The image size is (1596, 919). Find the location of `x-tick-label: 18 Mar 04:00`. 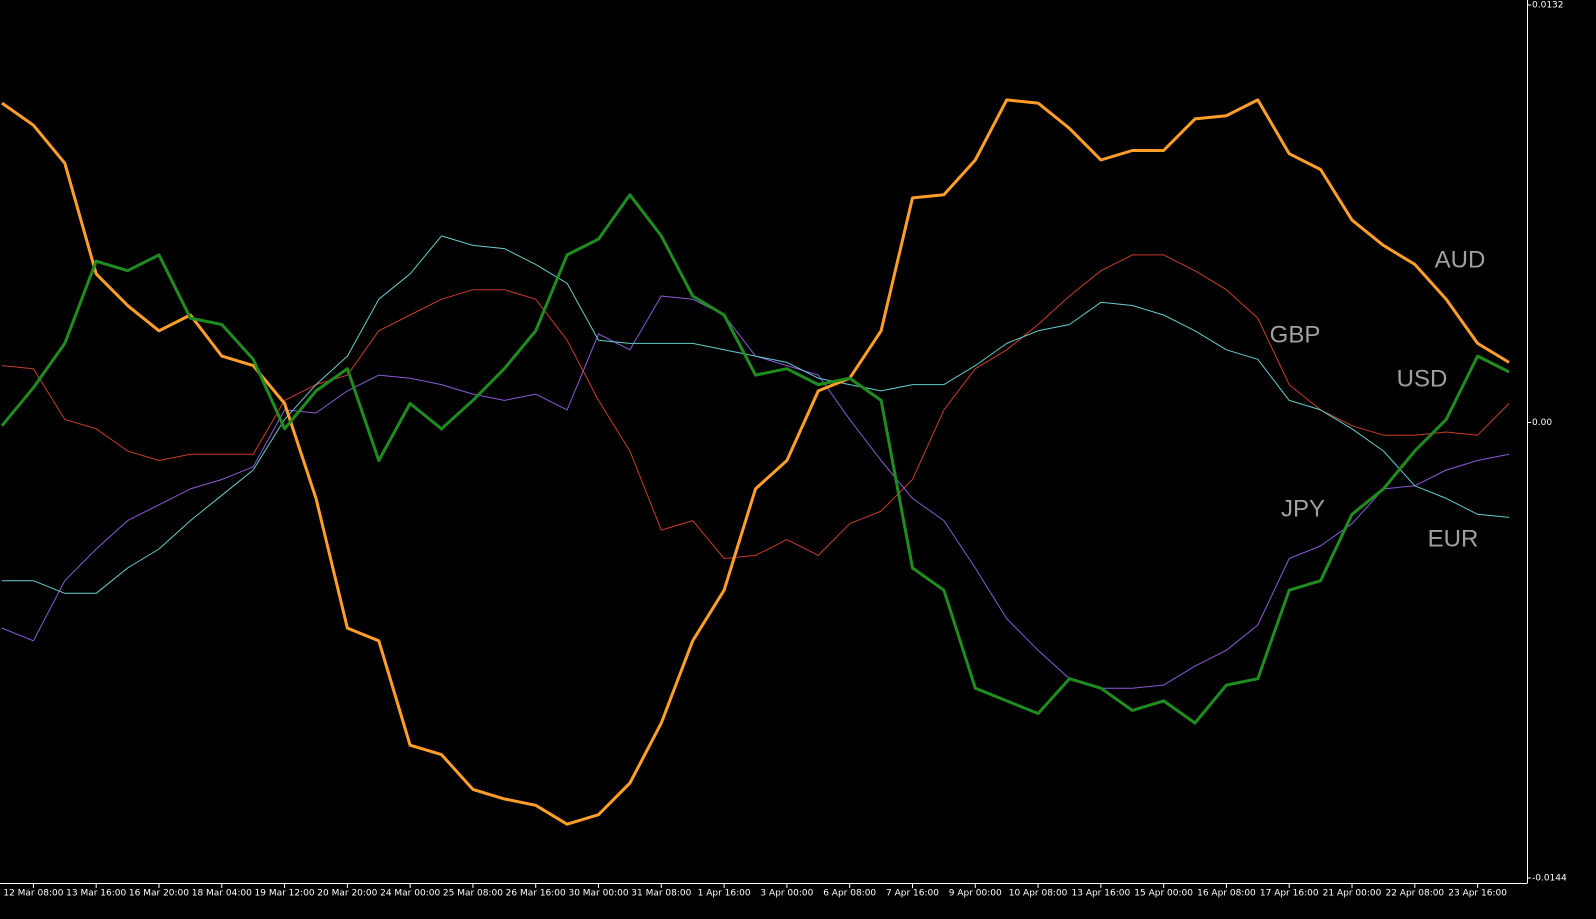

x-tick-label: 18 Mar 04:00 is located at coordinates (222, 894).